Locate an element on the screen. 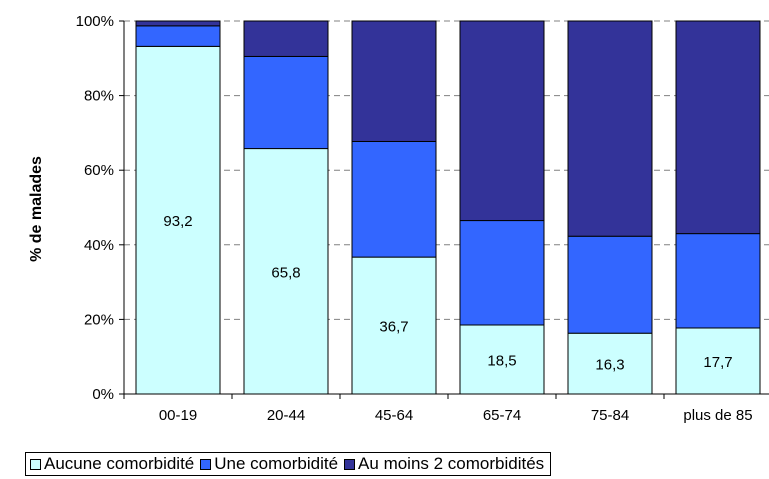 This screenshot has height=479, width=769. legend-item: Aucune comorbidité is located at coordinates (112, 464).